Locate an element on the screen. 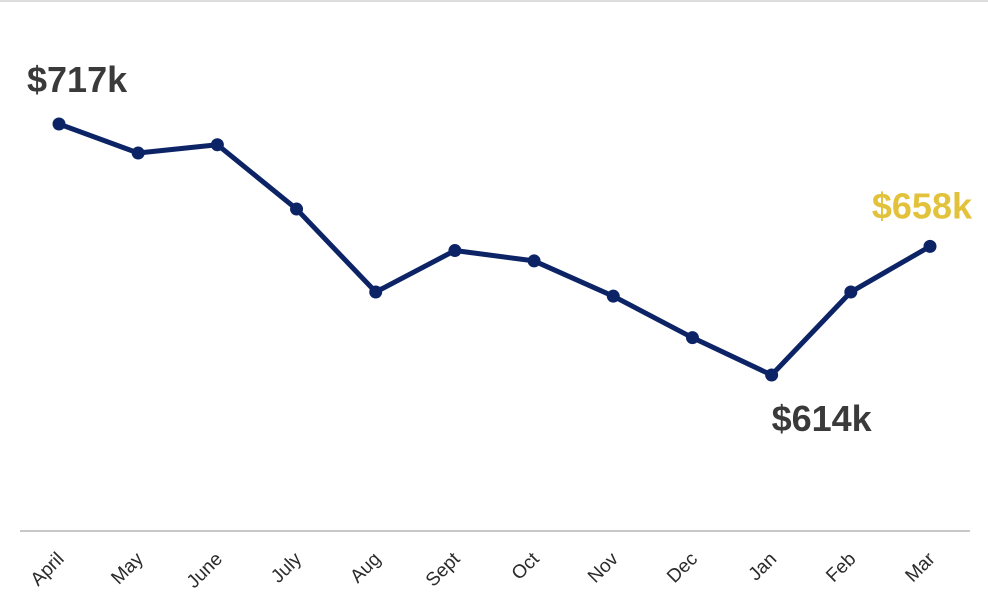 The image size is (988, 615). x-tick-label-jan: Jan is located at coordinates (763, 567).